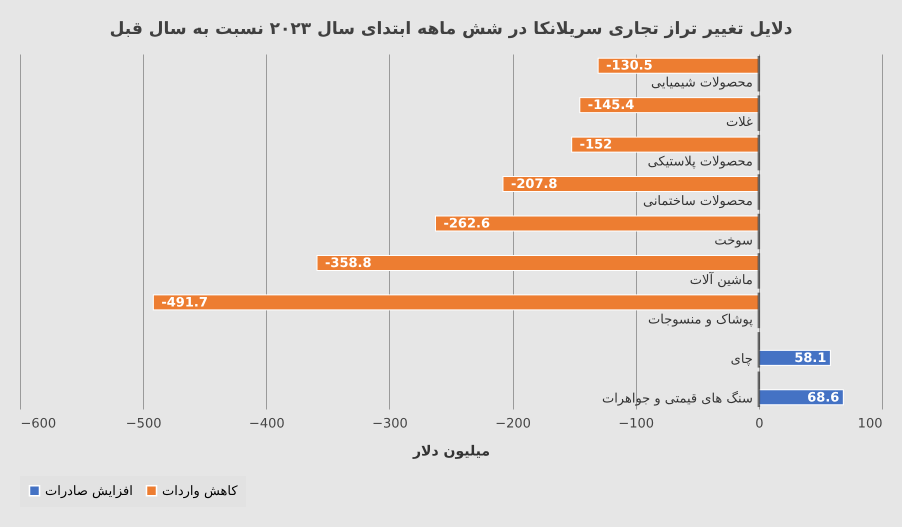  I want to click on y-tick-label: محصولات ساختمانی, so click(697, 202).